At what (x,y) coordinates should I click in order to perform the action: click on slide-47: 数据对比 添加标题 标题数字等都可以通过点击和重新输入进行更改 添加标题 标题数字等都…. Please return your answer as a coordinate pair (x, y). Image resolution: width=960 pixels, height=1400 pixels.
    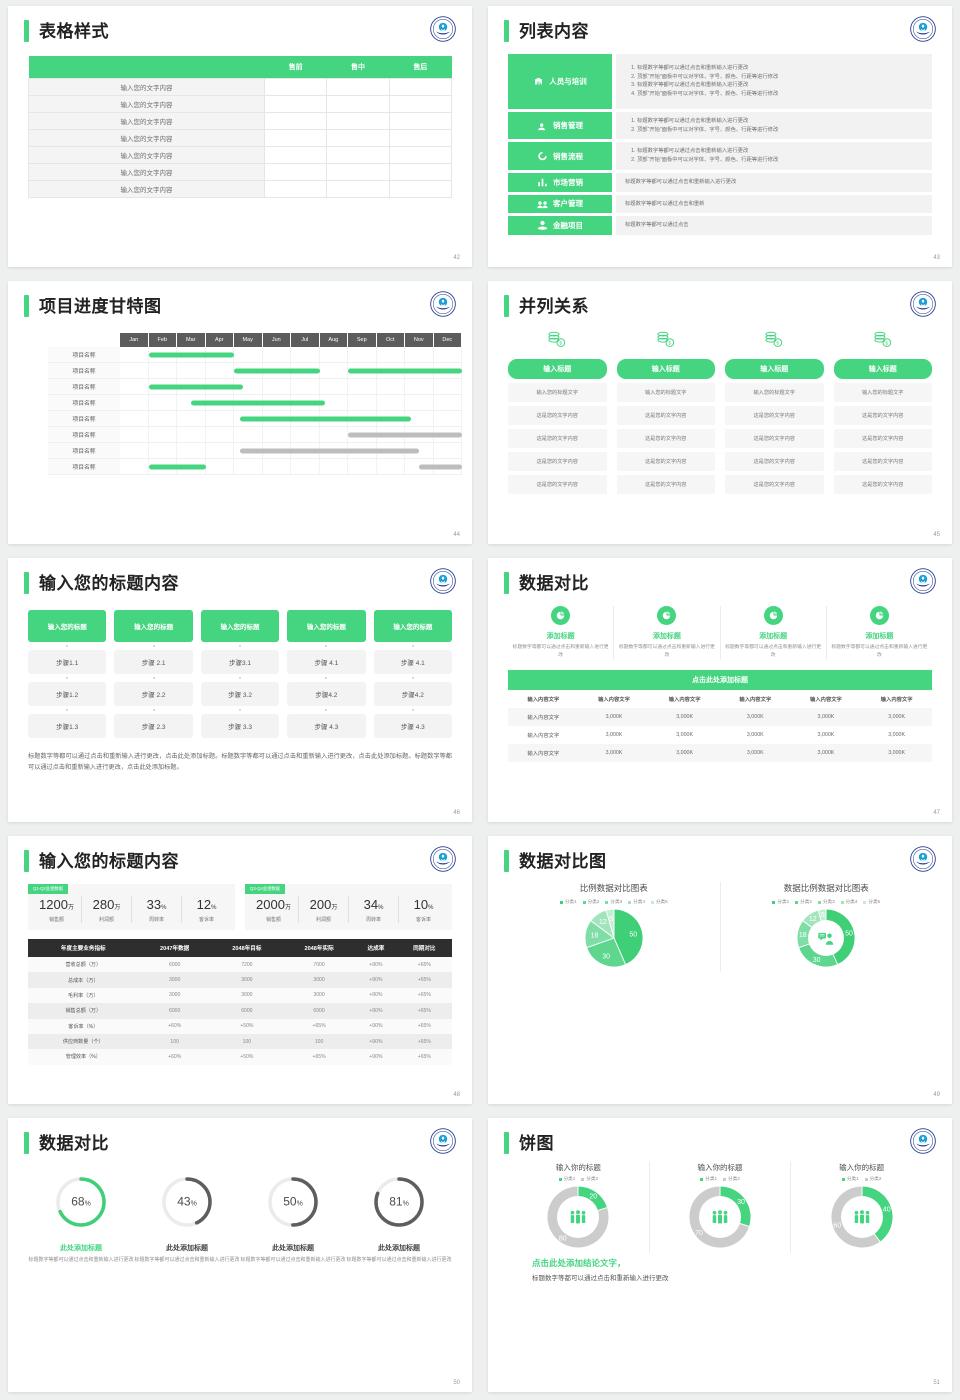
    Looking at the image, I should click on (720, 690).